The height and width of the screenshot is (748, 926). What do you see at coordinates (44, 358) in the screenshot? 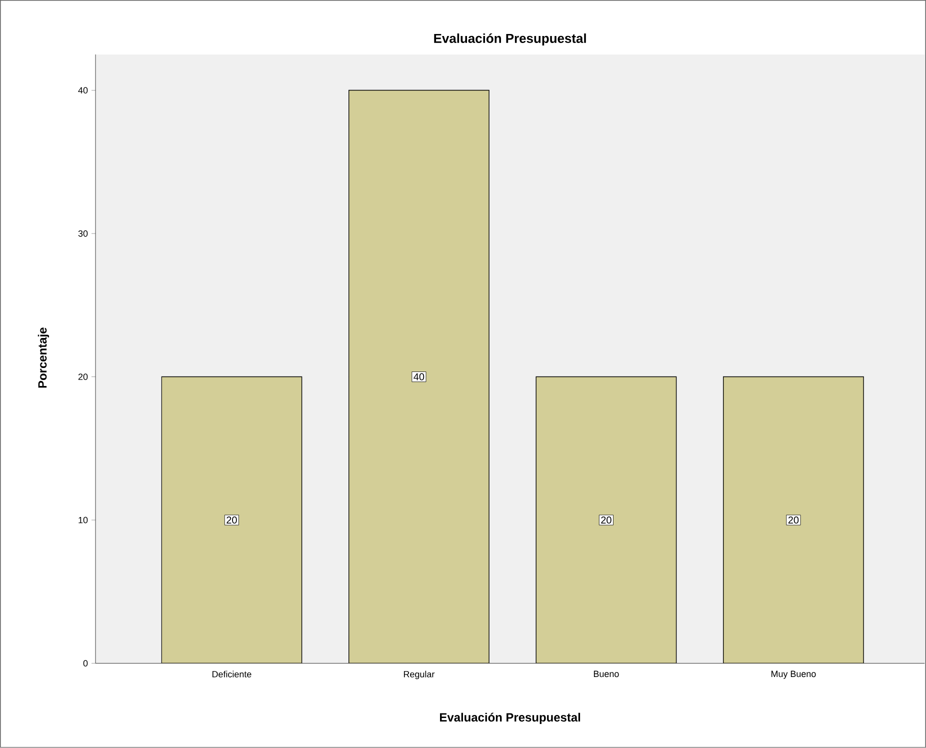
I see `y-axis-title: Porcentaje` at bounding box center [44, 358].